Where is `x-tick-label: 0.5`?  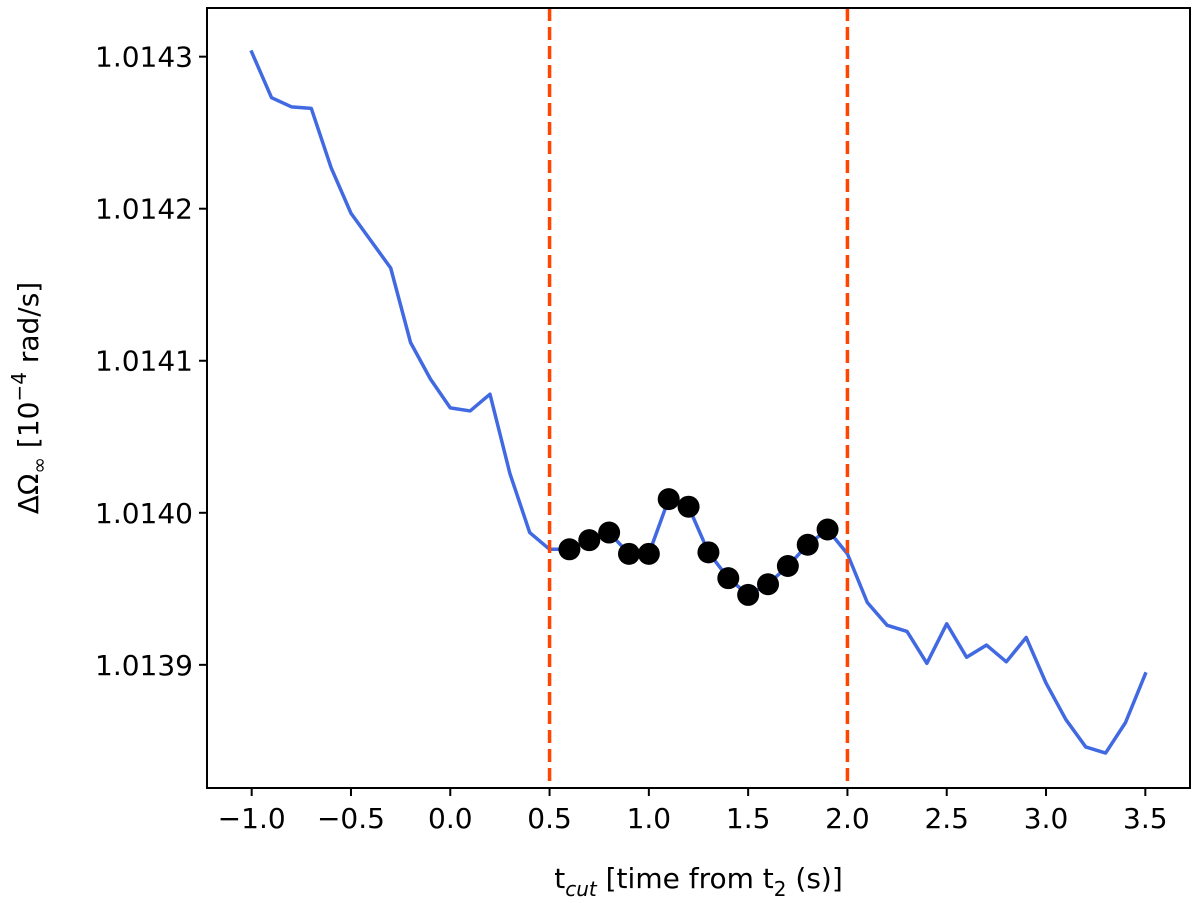 x-tick-label: 0.5 is located at coordinates (549, 818).